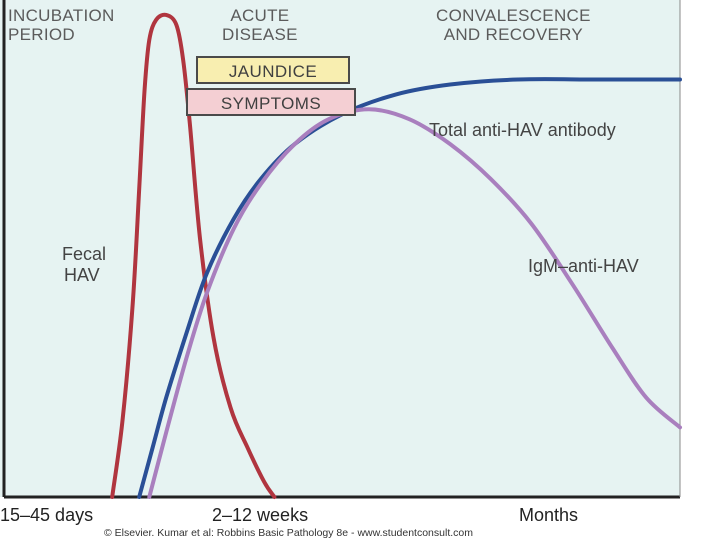 The width and height of the screenshot is (720, 540). Describe the element at coordinates (273, 70) in the screenshot. I see `jaundice-badge: JAUNDICE` at that location.